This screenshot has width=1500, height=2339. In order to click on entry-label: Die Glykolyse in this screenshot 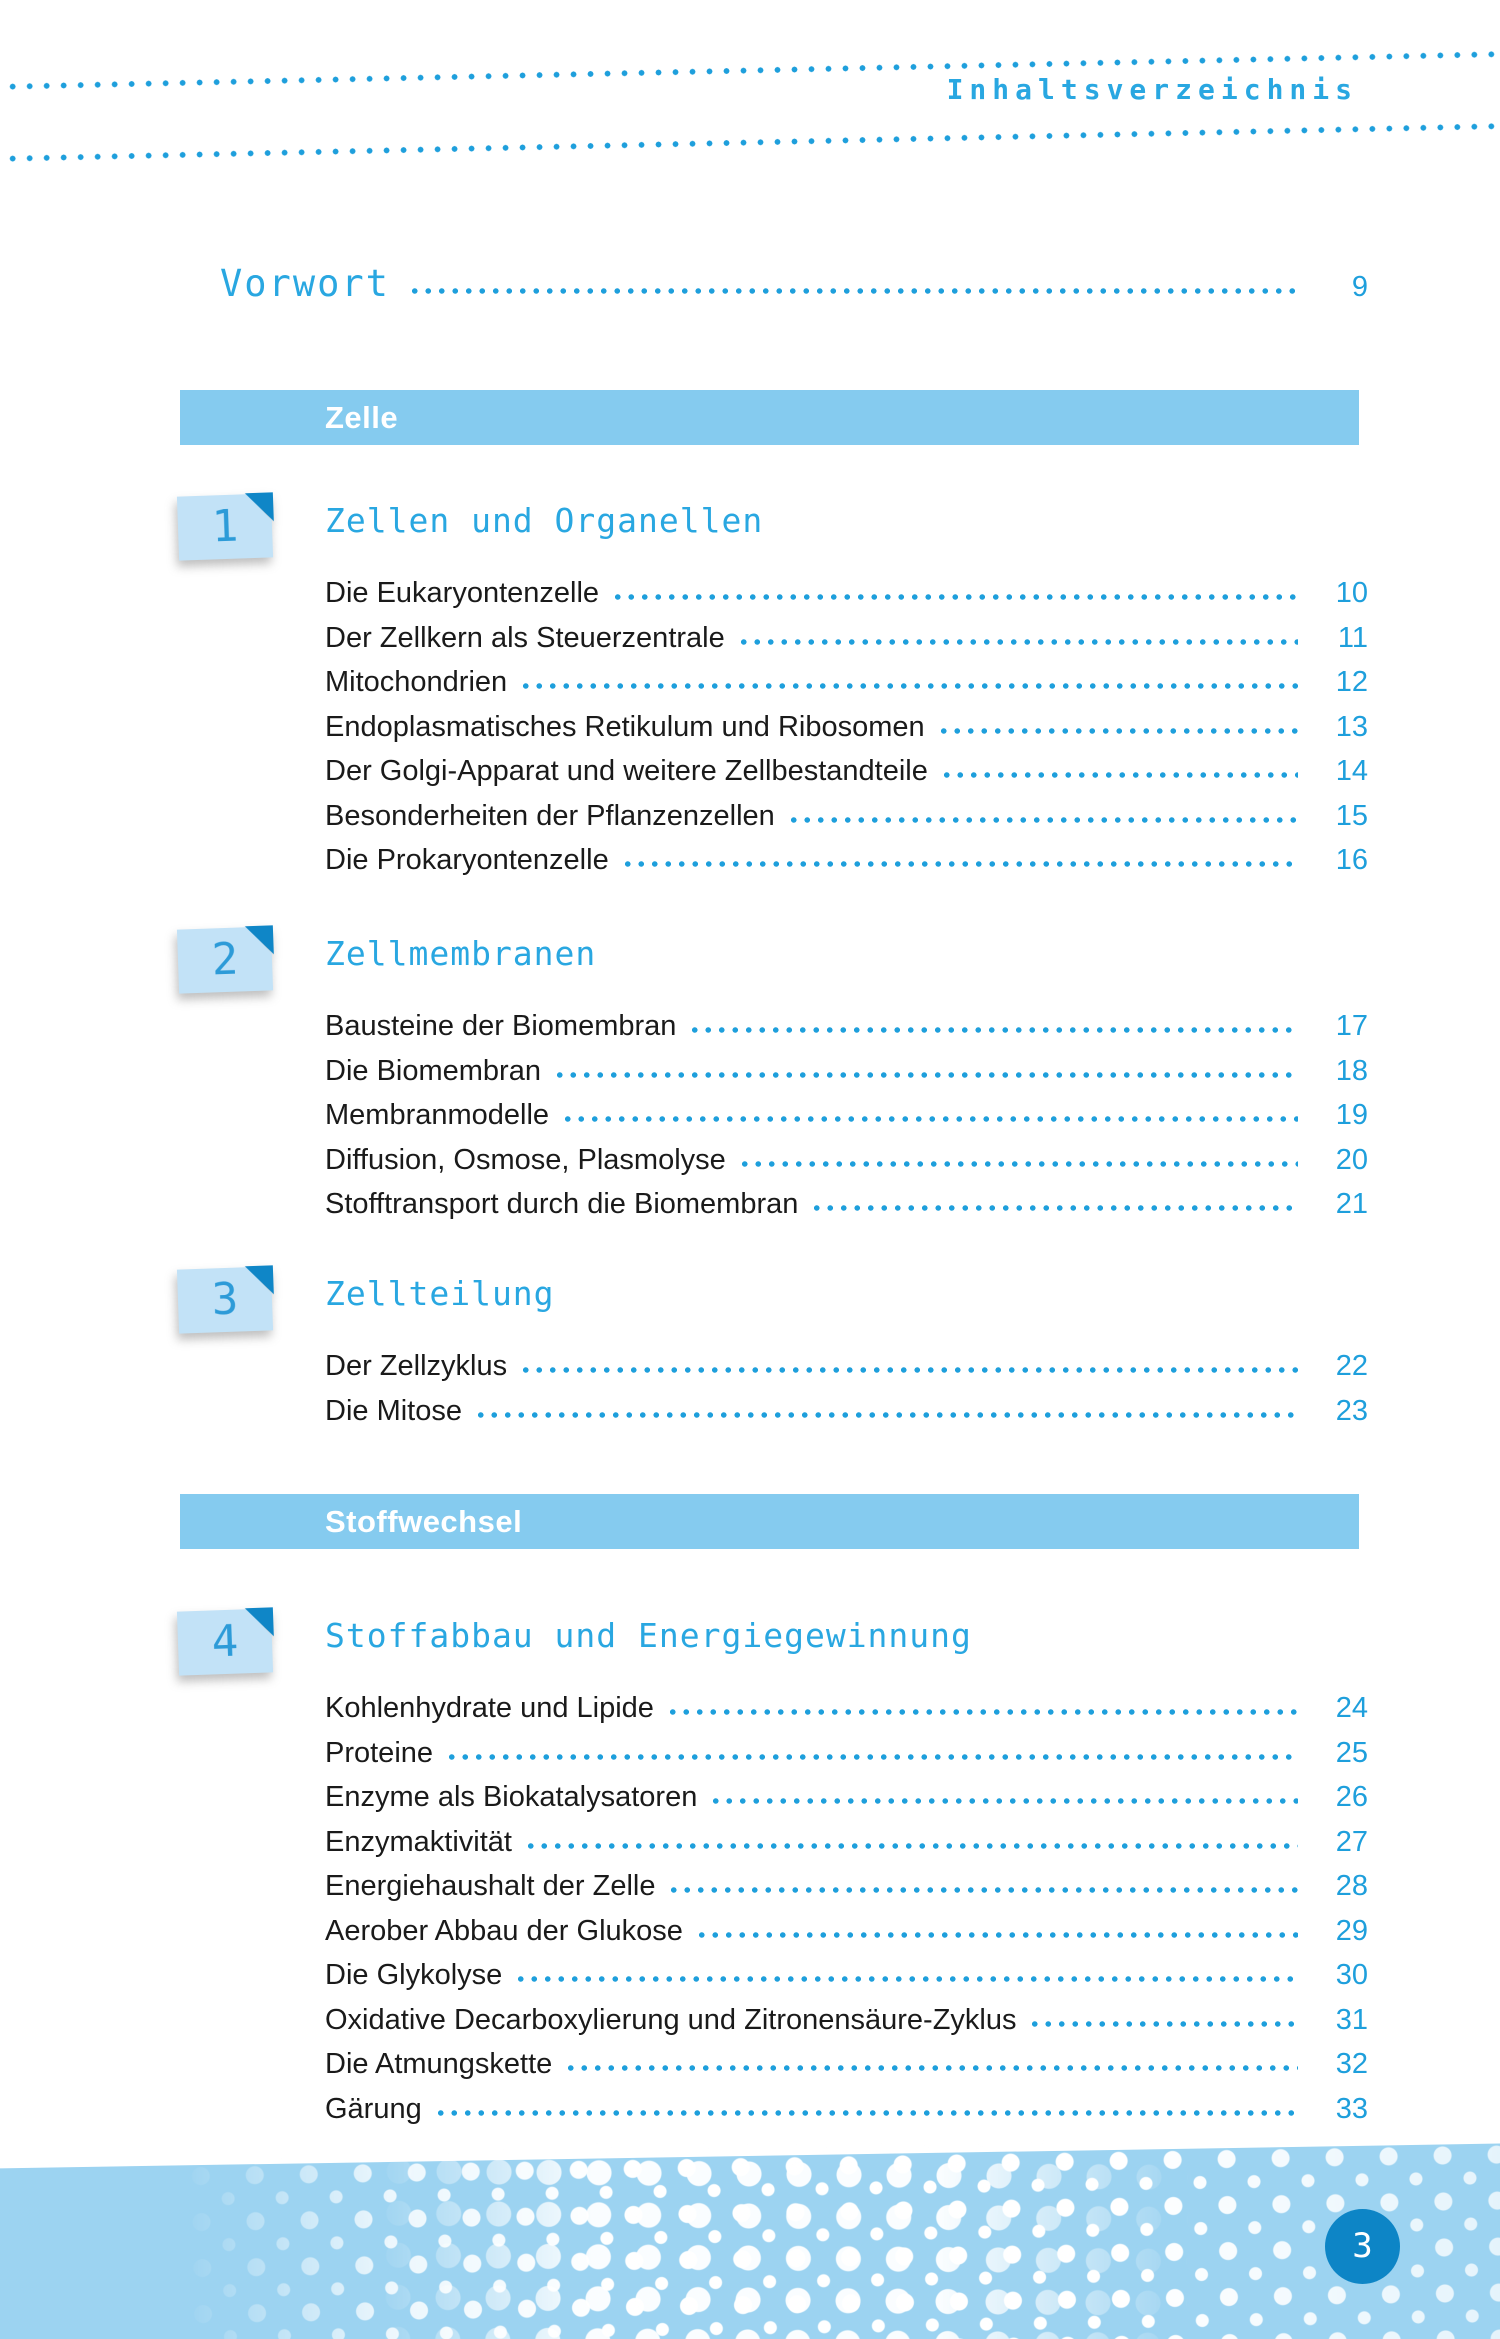, I will do `click(414, 1975)`.